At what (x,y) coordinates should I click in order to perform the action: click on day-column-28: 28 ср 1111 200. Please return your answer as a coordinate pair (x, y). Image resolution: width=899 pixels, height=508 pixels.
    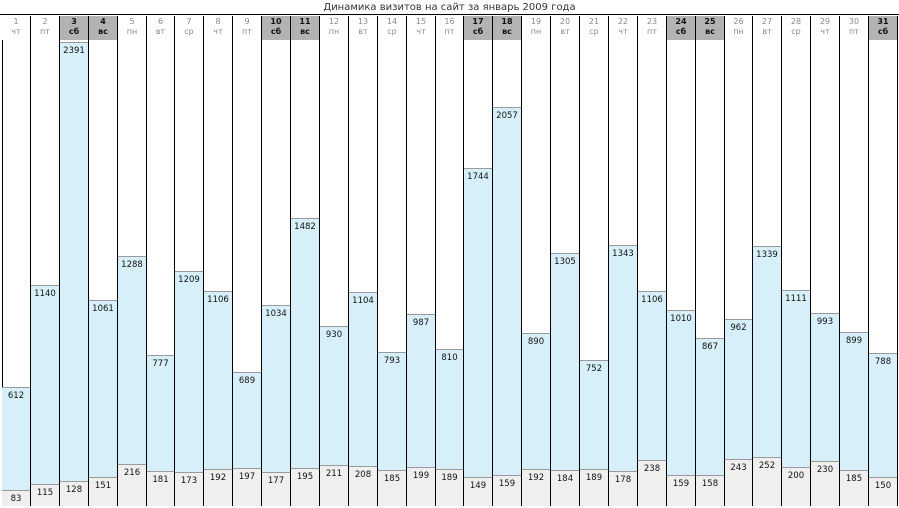
    Looking at the image, I should click on (796, 261).